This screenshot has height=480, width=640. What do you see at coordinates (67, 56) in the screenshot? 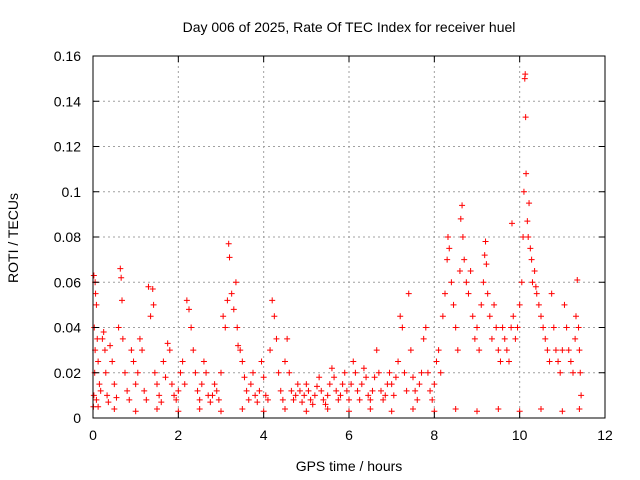
I see `y-tick-label: 0.16` at bounding box center [67, 56].